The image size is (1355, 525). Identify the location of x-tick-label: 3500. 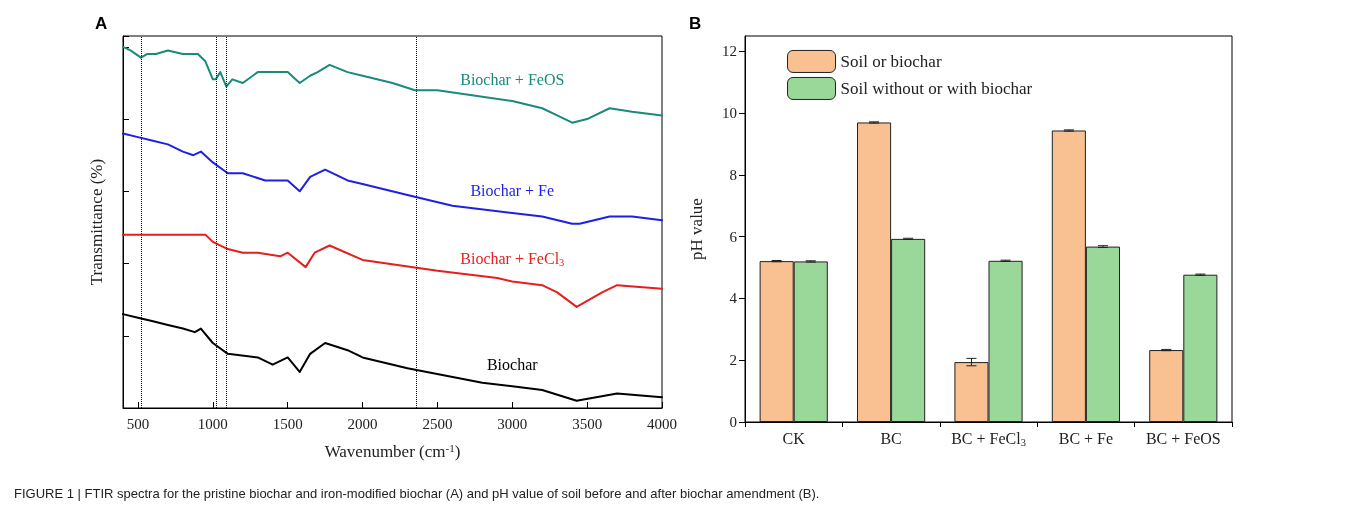
(587, 423).